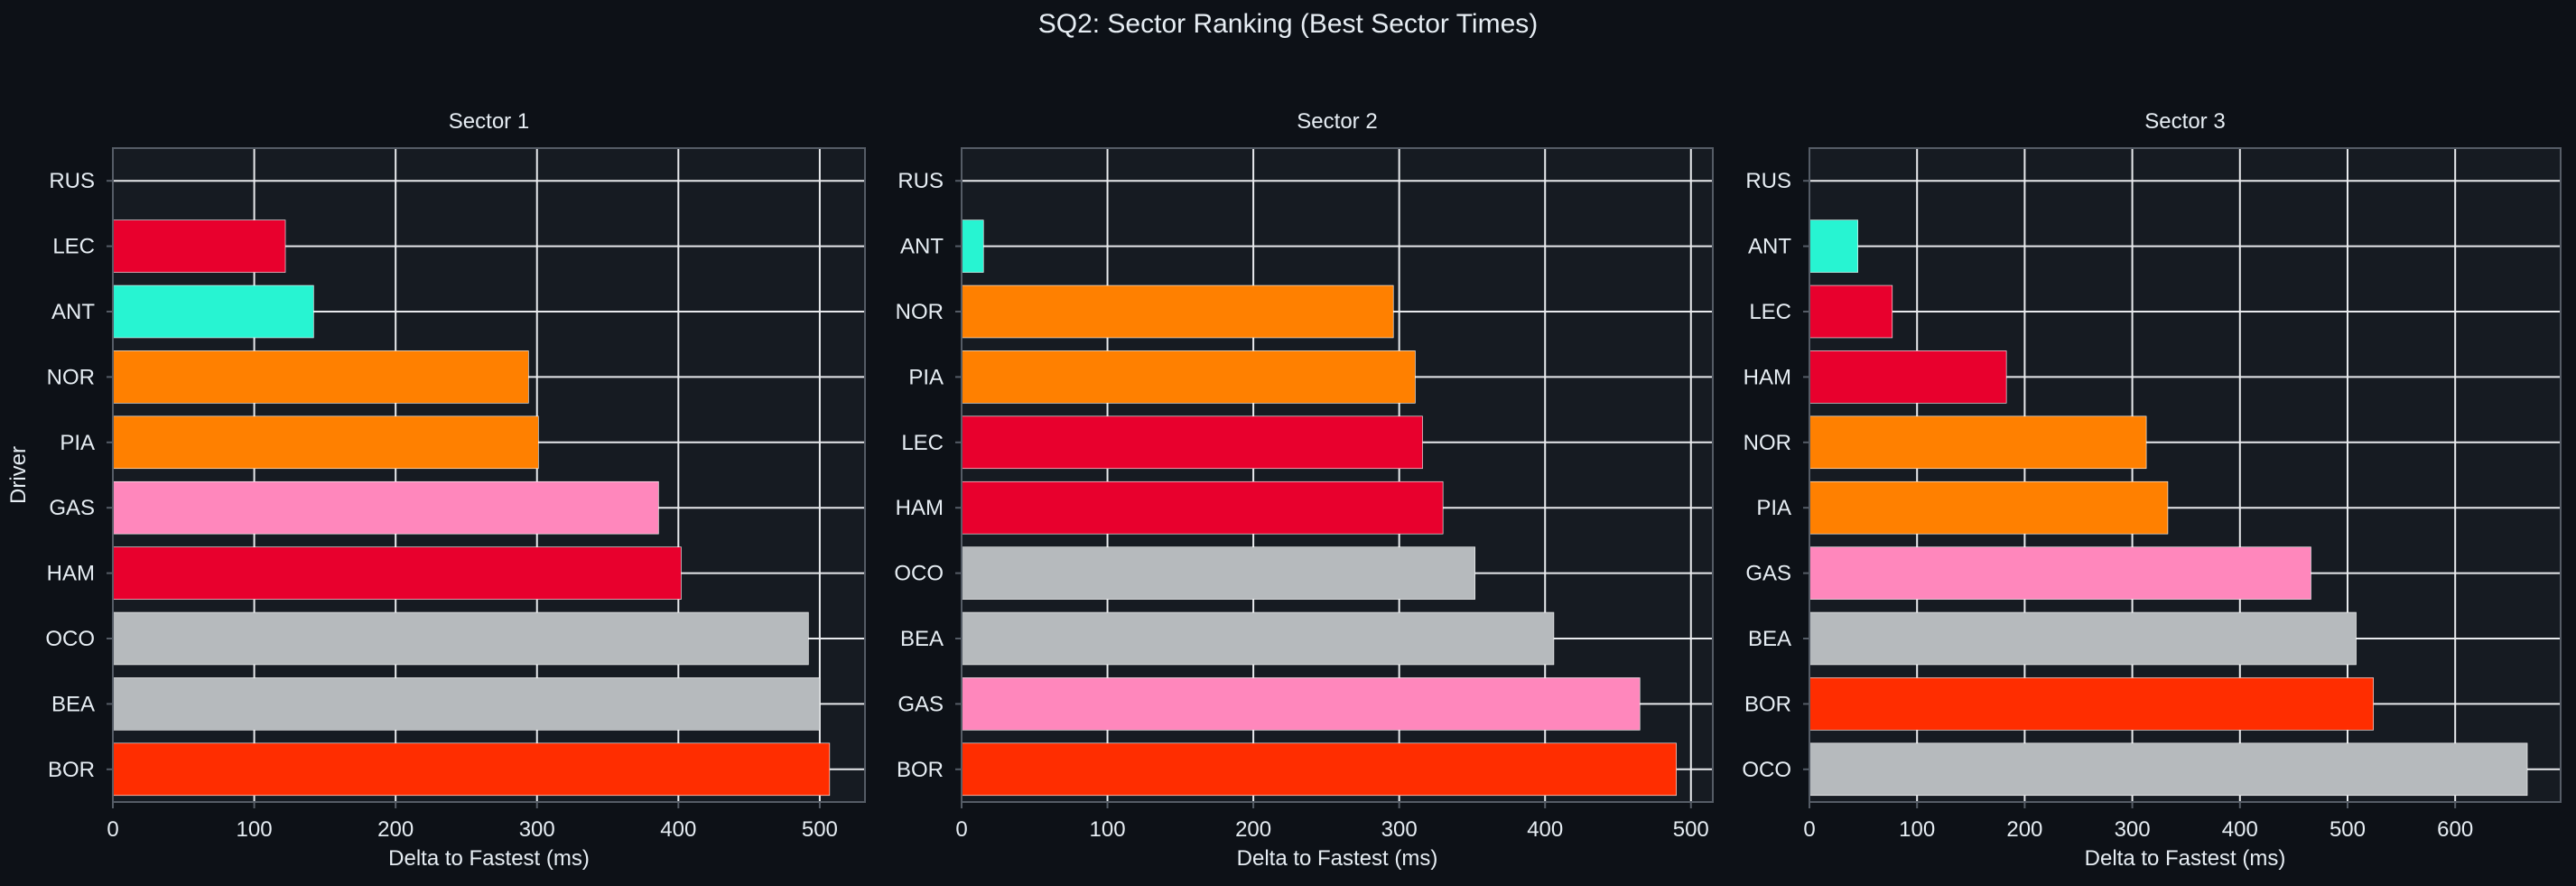  What do you see at coordinates (1288, 24) in the screenshot?
I see `figure-title: SQ2: Sector Ranking (Best Sector Times)` at bounding box center [1288, 24].